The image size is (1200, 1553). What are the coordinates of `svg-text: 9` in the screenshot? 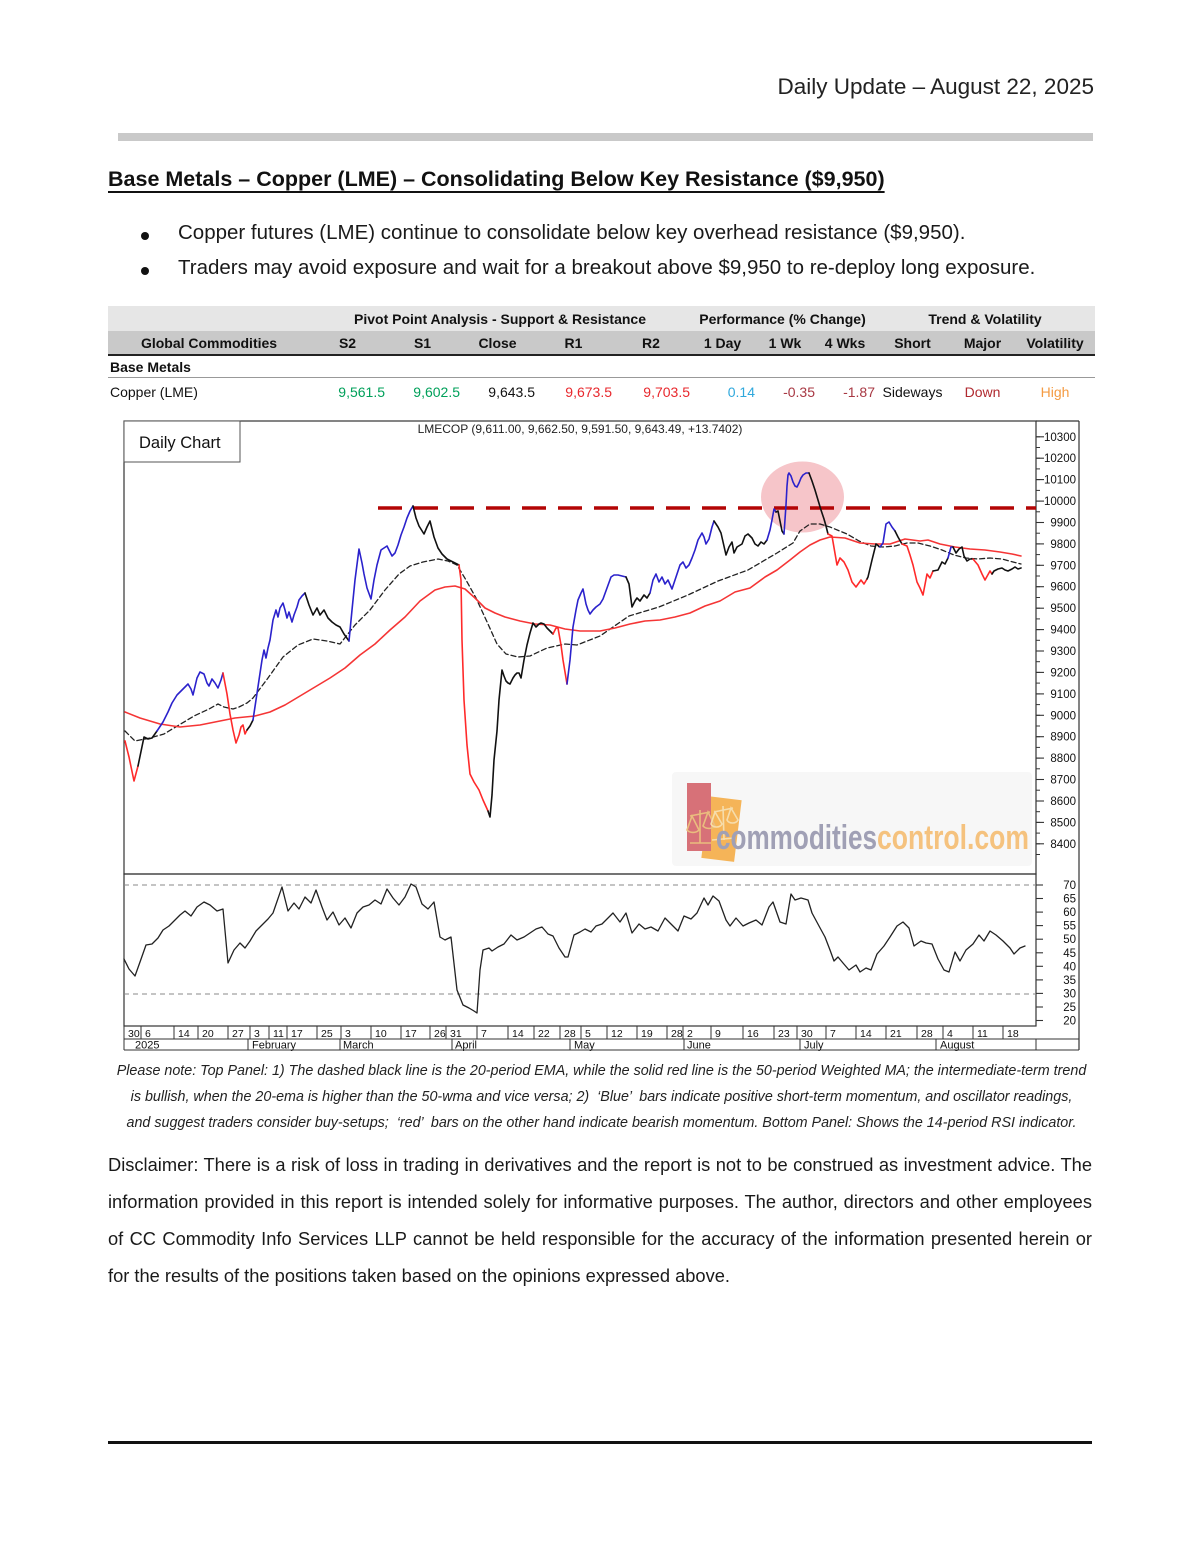 It's located at (718, 1034).